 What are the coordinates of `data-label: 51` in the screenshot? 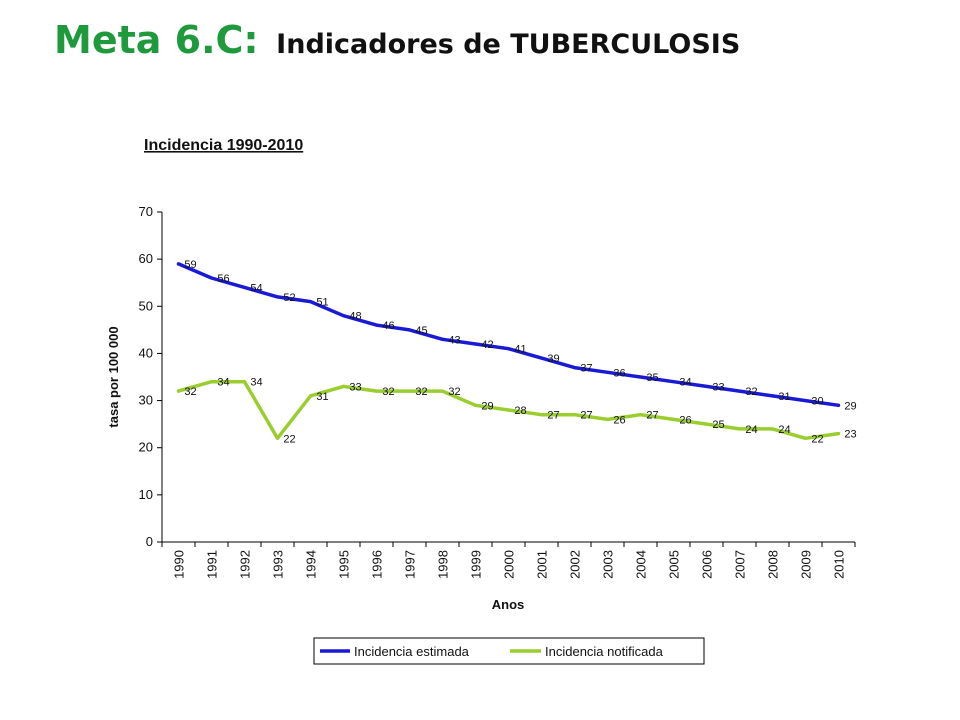 It's located at (322, 303).